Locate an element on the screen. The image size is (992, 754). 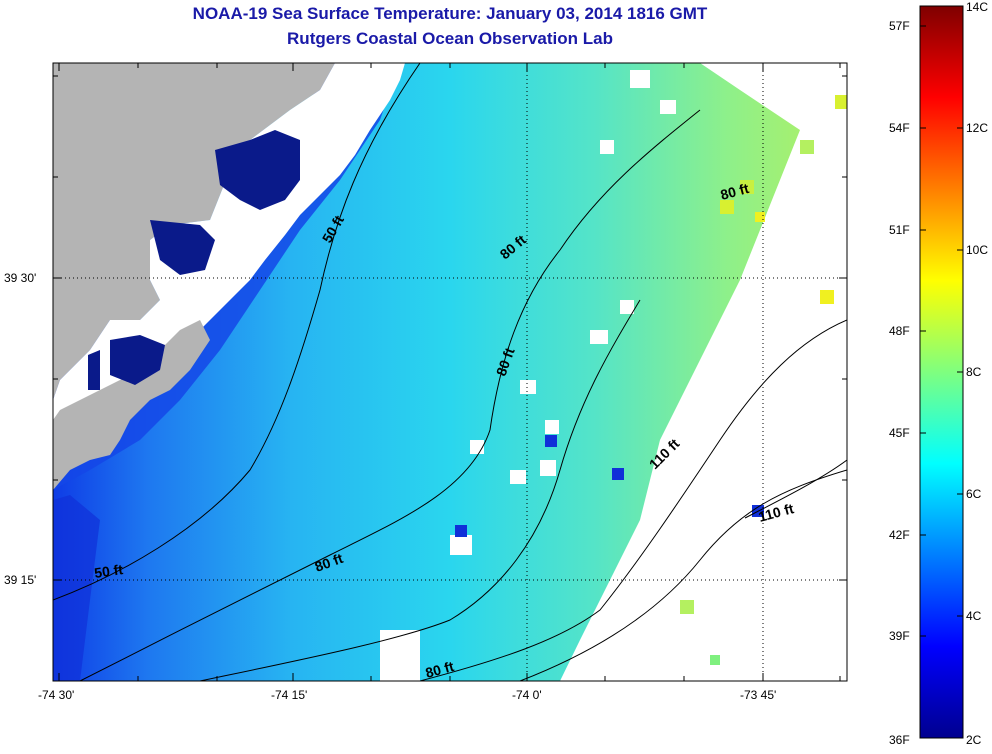
land is located at coordinates (194, 231).